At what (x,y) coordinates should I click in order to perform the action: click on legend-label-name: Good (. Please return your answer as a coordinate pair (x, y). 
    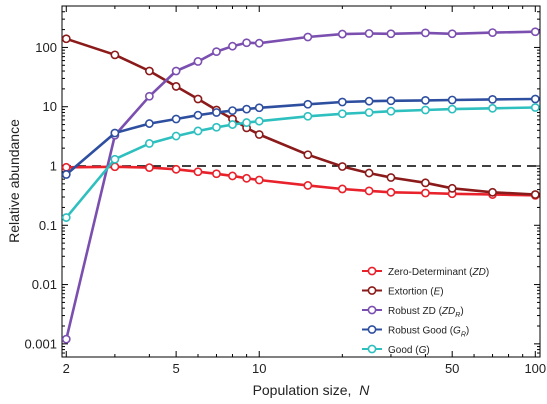
    Looking at the image, I should click on (403, 350).